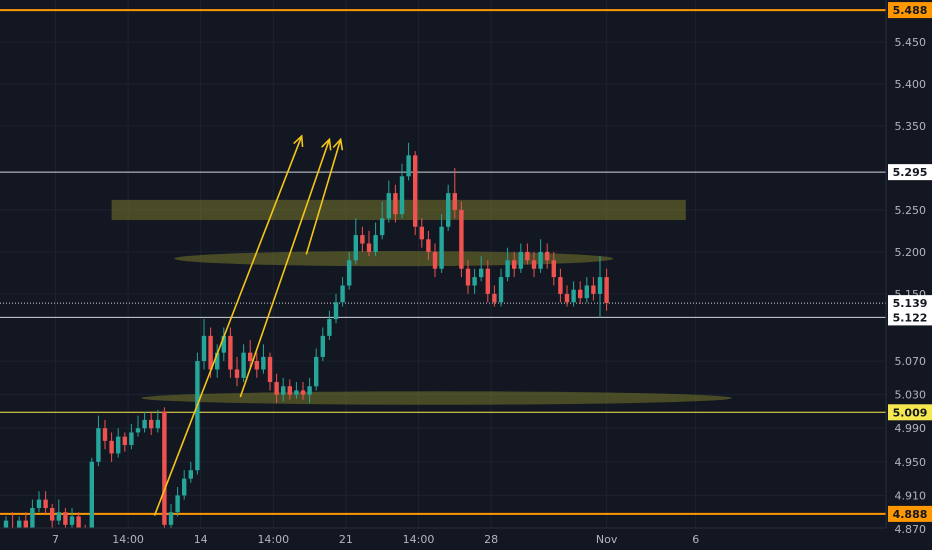 The height and width of the screenshot is (550, 932). I want to click on price-tick-label: 5.450, so click(911, 42).